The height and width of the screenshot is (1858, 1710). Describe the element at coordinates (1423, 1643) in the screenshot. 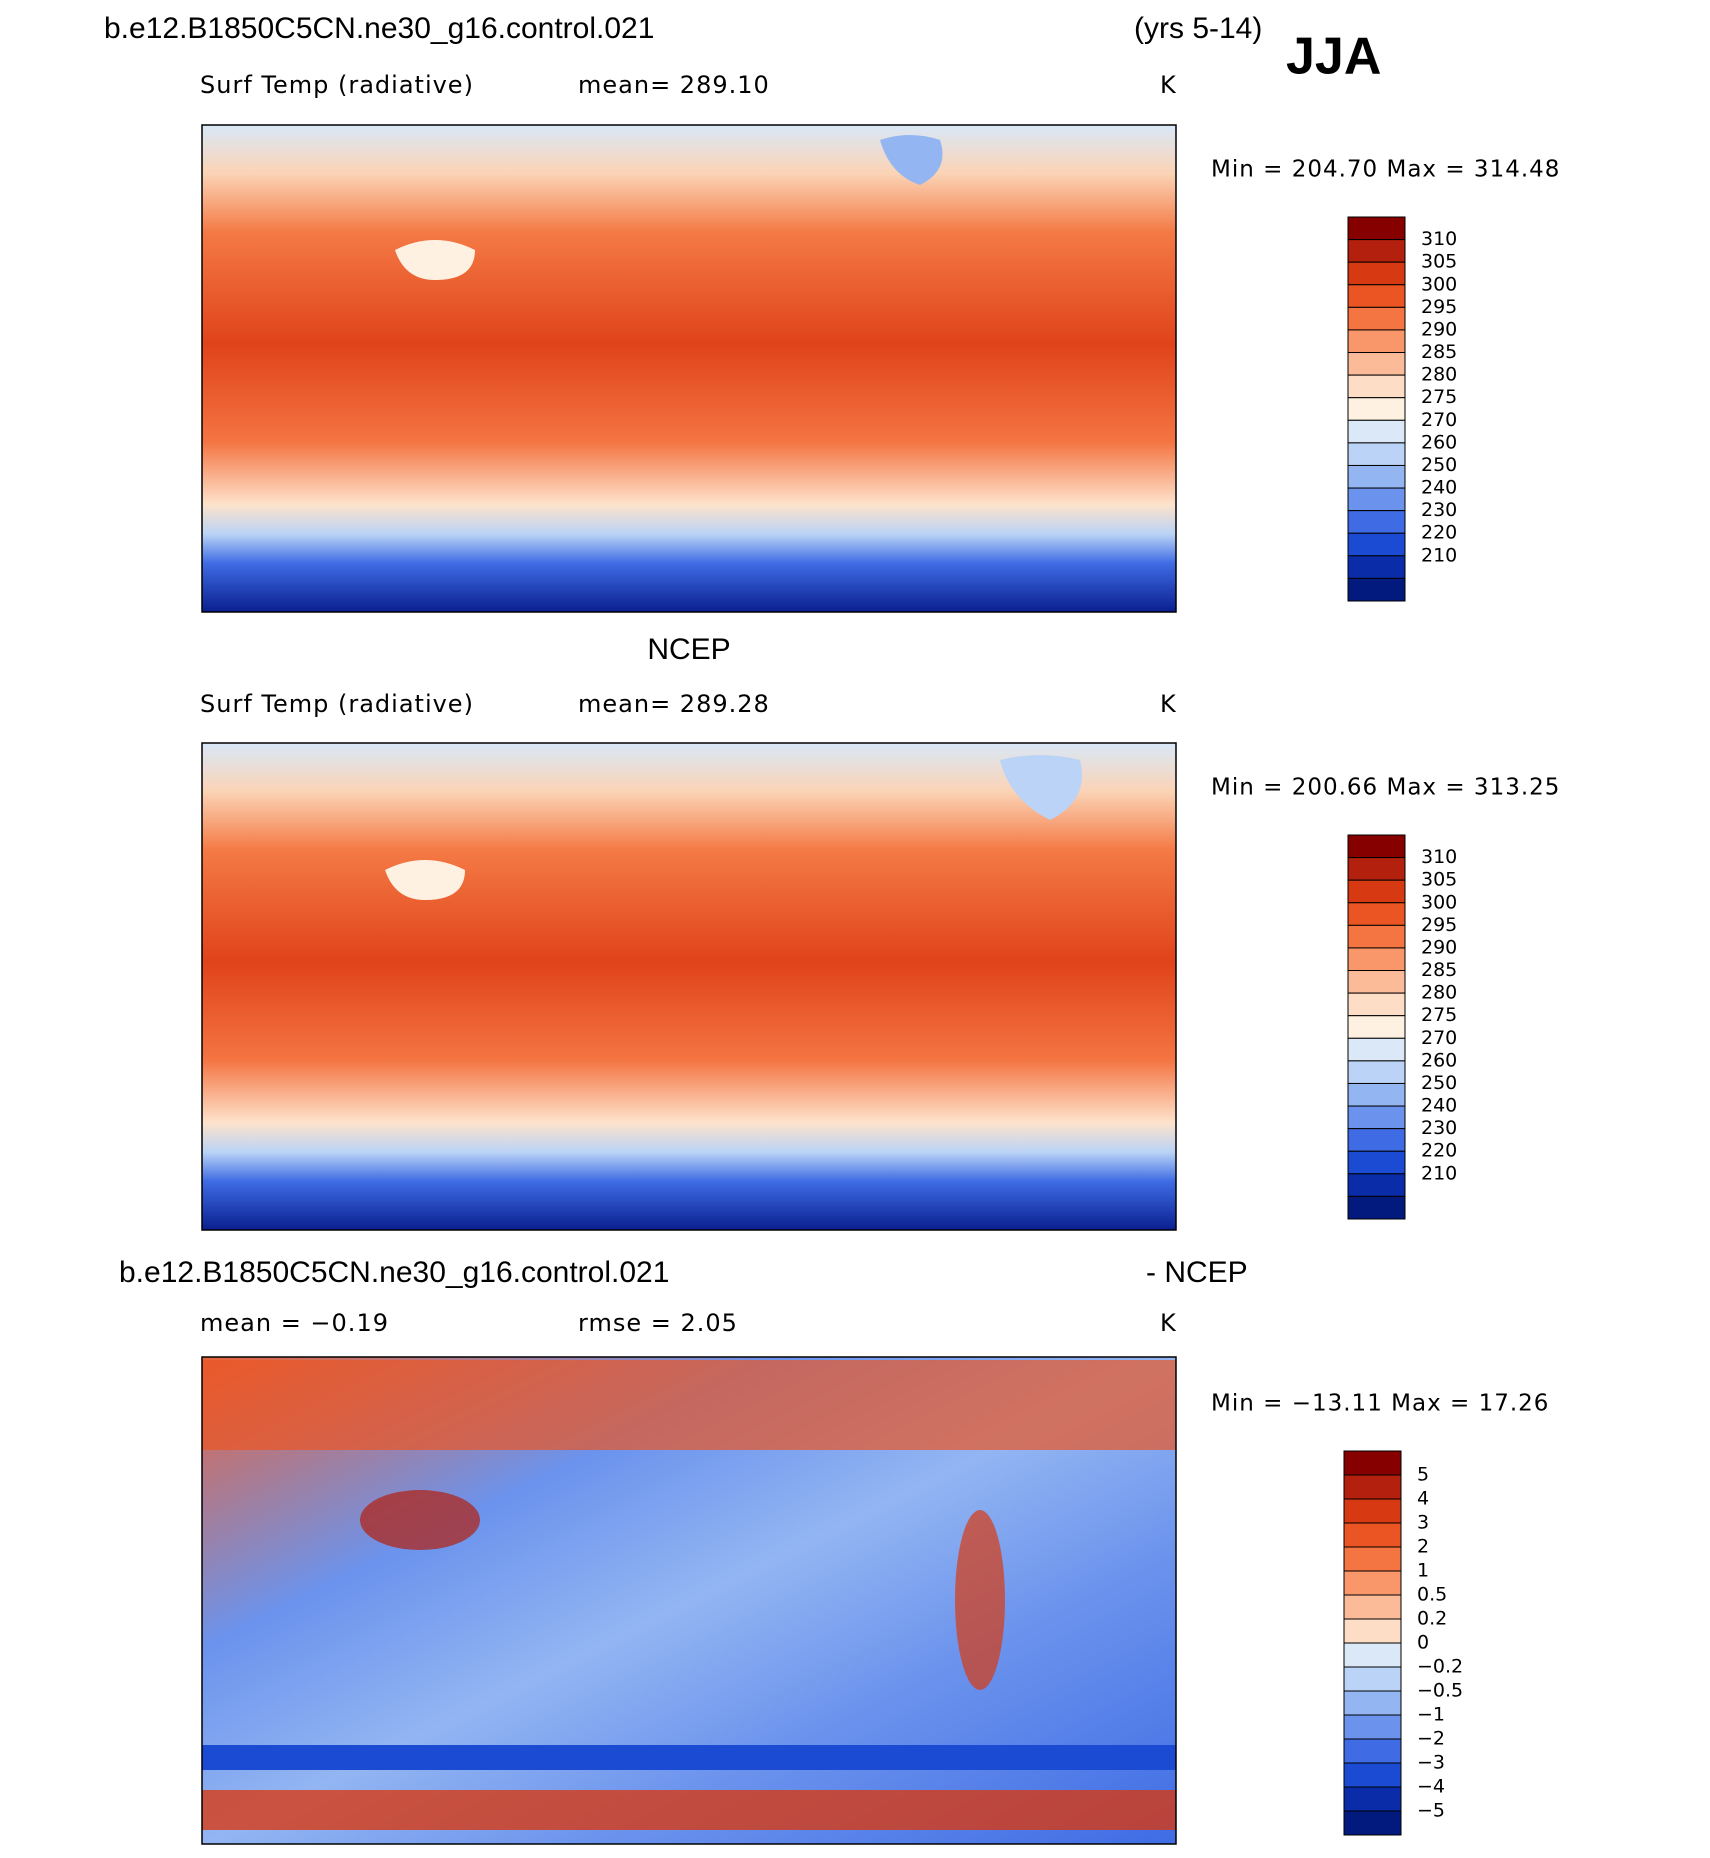

I see `colorbar-label: 0` at that location.